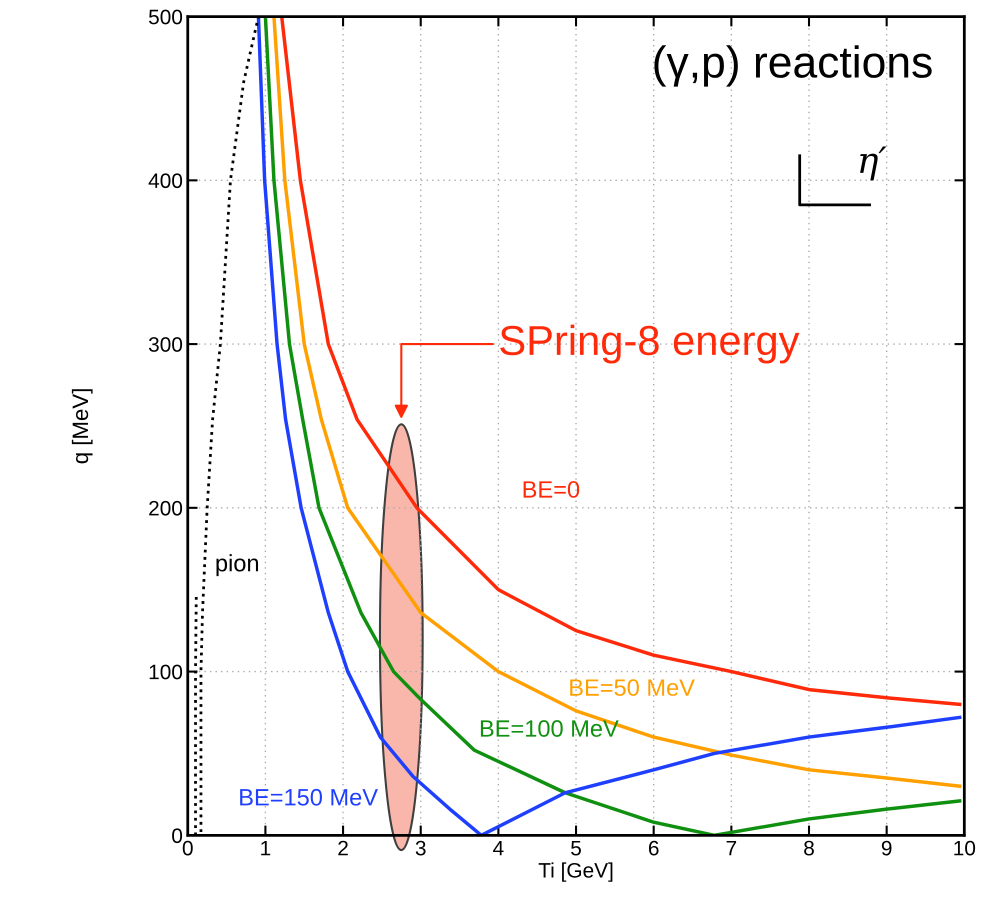  What do you see at coordinates (187, 848) in the screenshot?
I see `x-tick-label: 0` at bounding box center [187, 848].